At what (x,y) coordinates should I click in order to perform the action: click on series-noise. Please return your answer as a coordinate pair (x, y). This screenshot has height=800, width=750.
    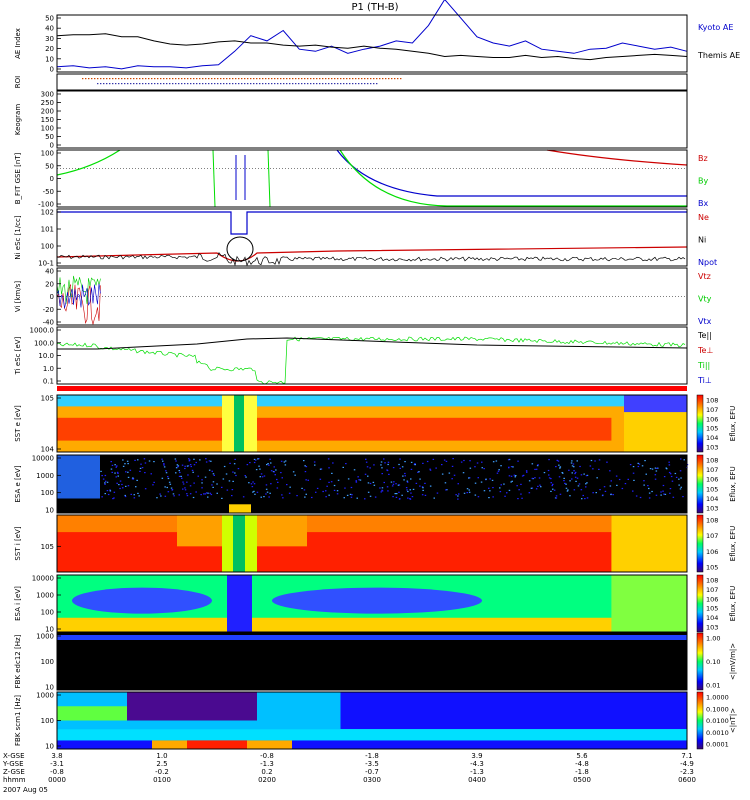
    Looking at the image, I should click on (78, 304).